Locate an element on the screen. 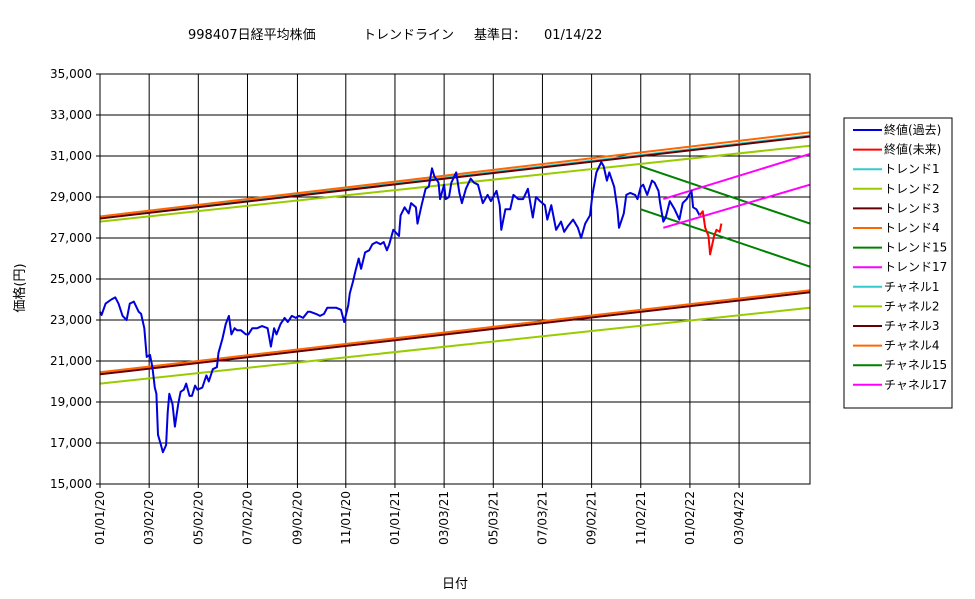 This screenshot has width=975, height=599. x-tick-label: 05/02/20 is located at coordinates (198, 518).